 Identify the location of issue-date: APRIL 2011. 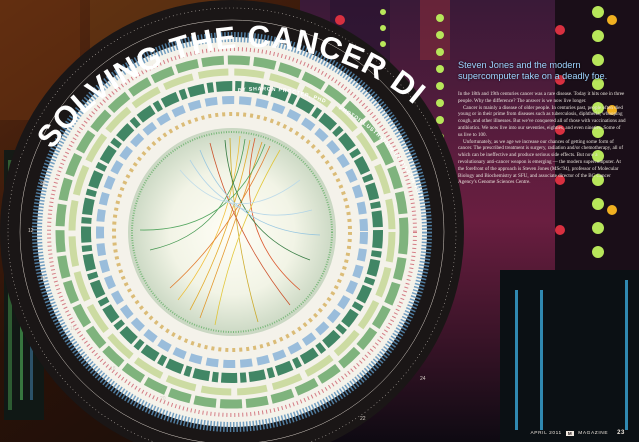
(546, 433).